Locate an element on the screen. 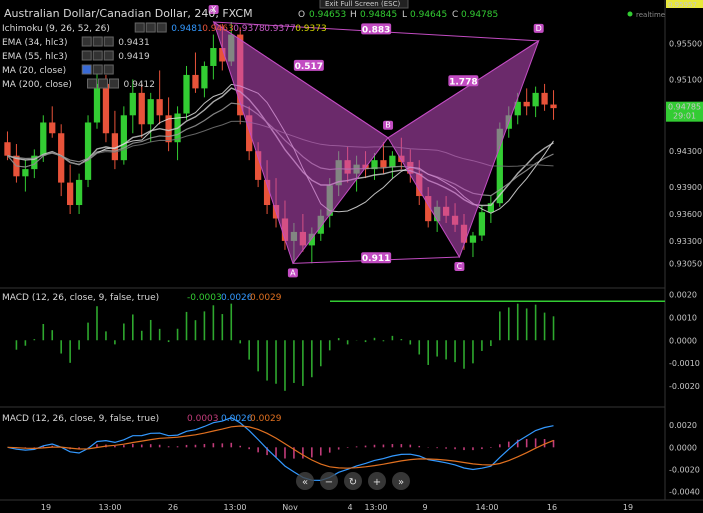 The width and height of the screenshot is (703, 513). zoom-in-icon is located at coordinates (377, 481).